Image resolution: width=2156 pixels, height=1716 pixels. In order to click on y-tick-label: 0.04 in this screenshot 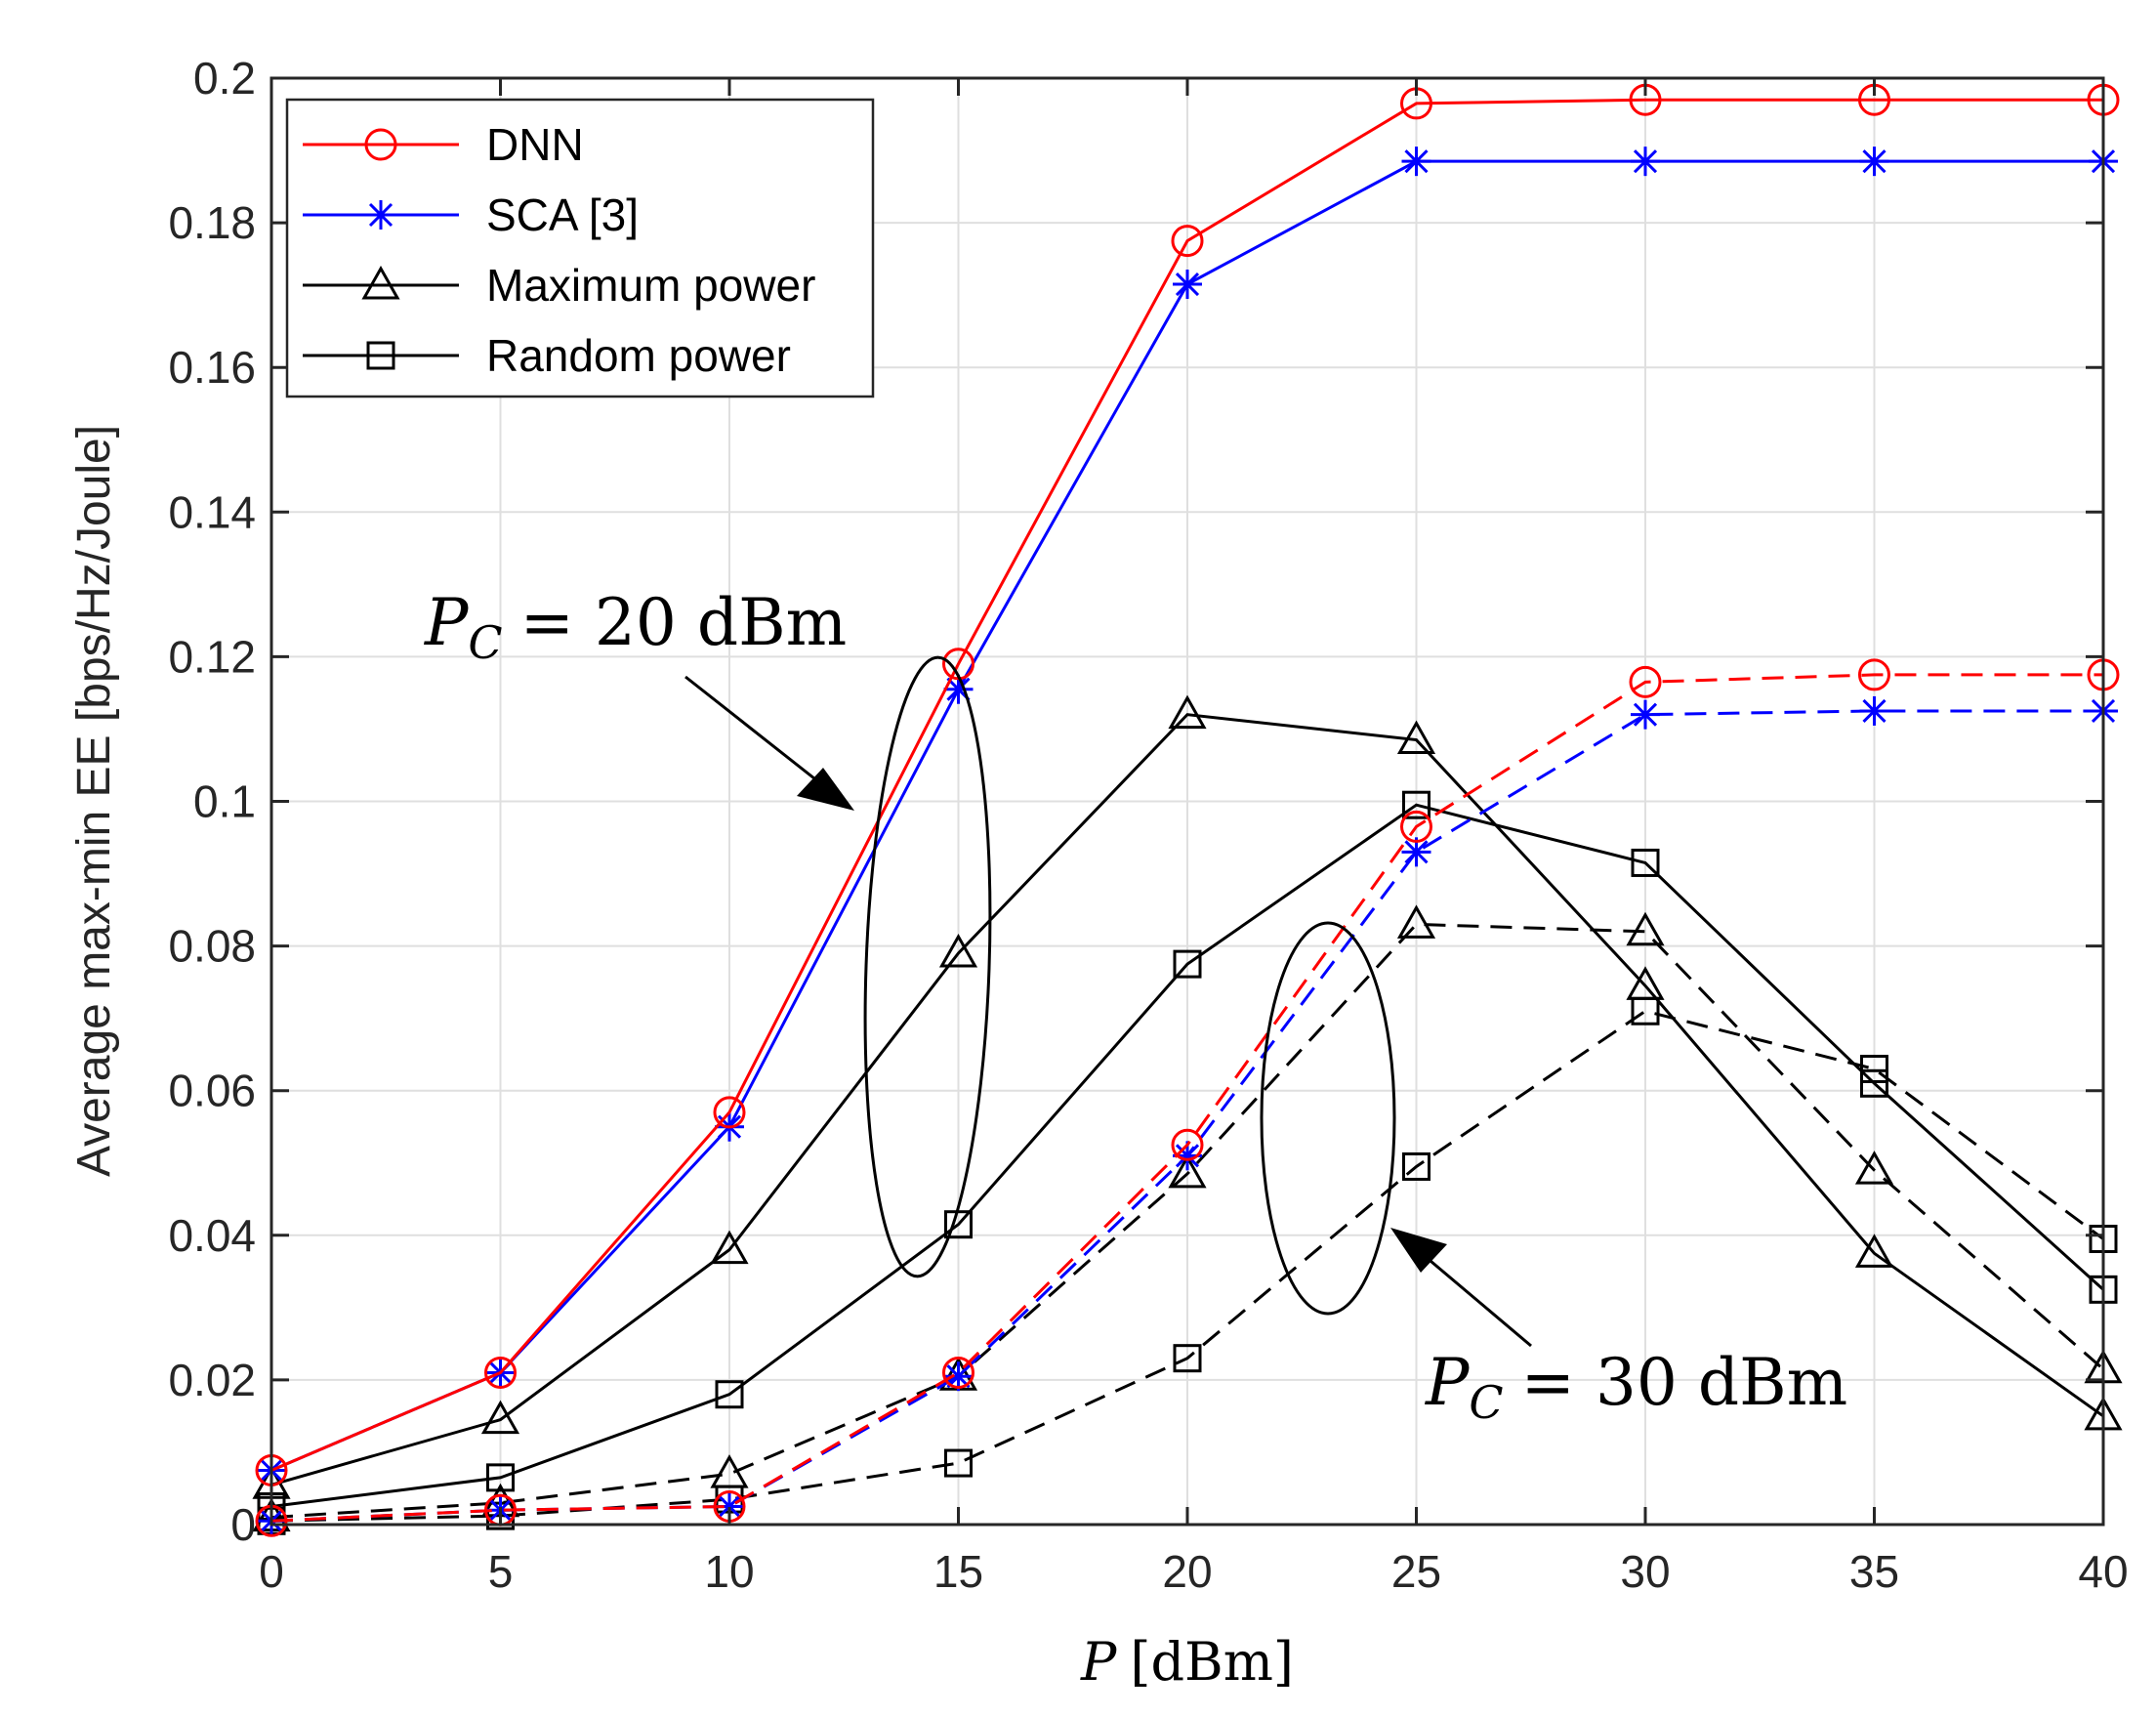, I will do `click(212, 1235)`.